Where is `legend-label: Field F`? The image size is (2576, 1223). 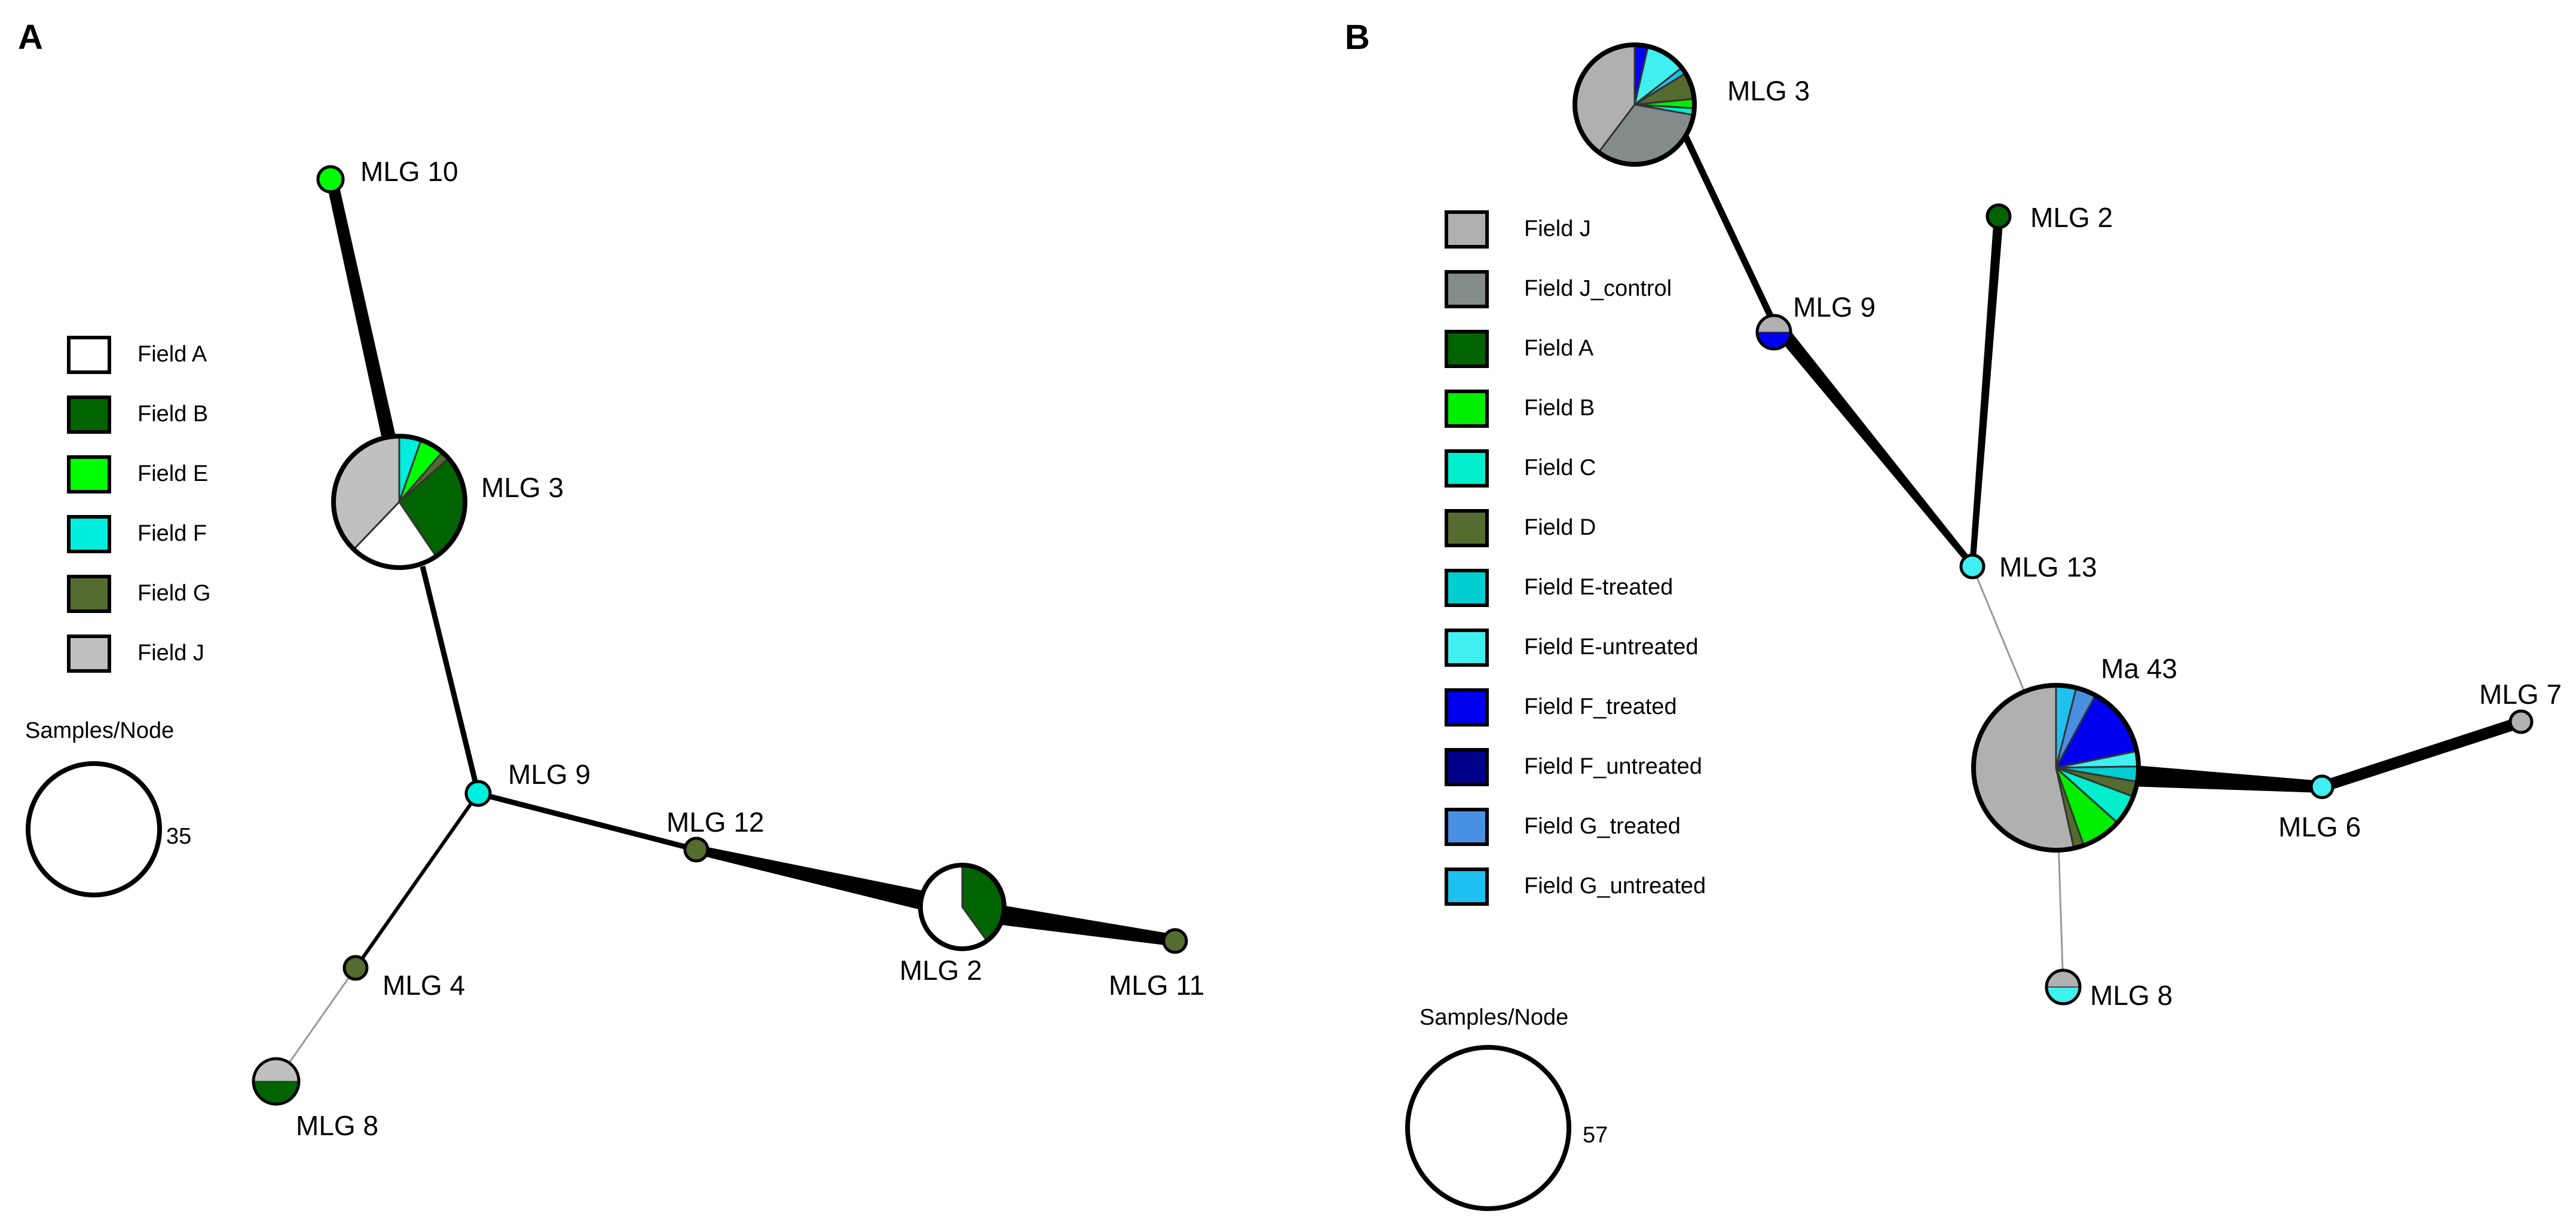 legend-label: Field F is located at coordinates (172, 533).